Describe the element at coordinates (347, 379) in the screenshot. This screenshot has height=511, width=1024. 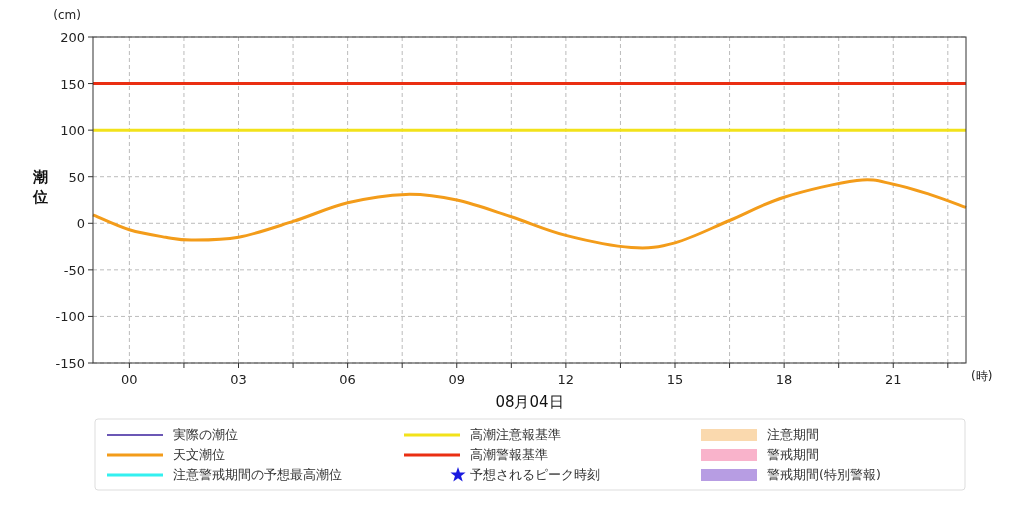
I see `x-tick-label: 06` at that location.